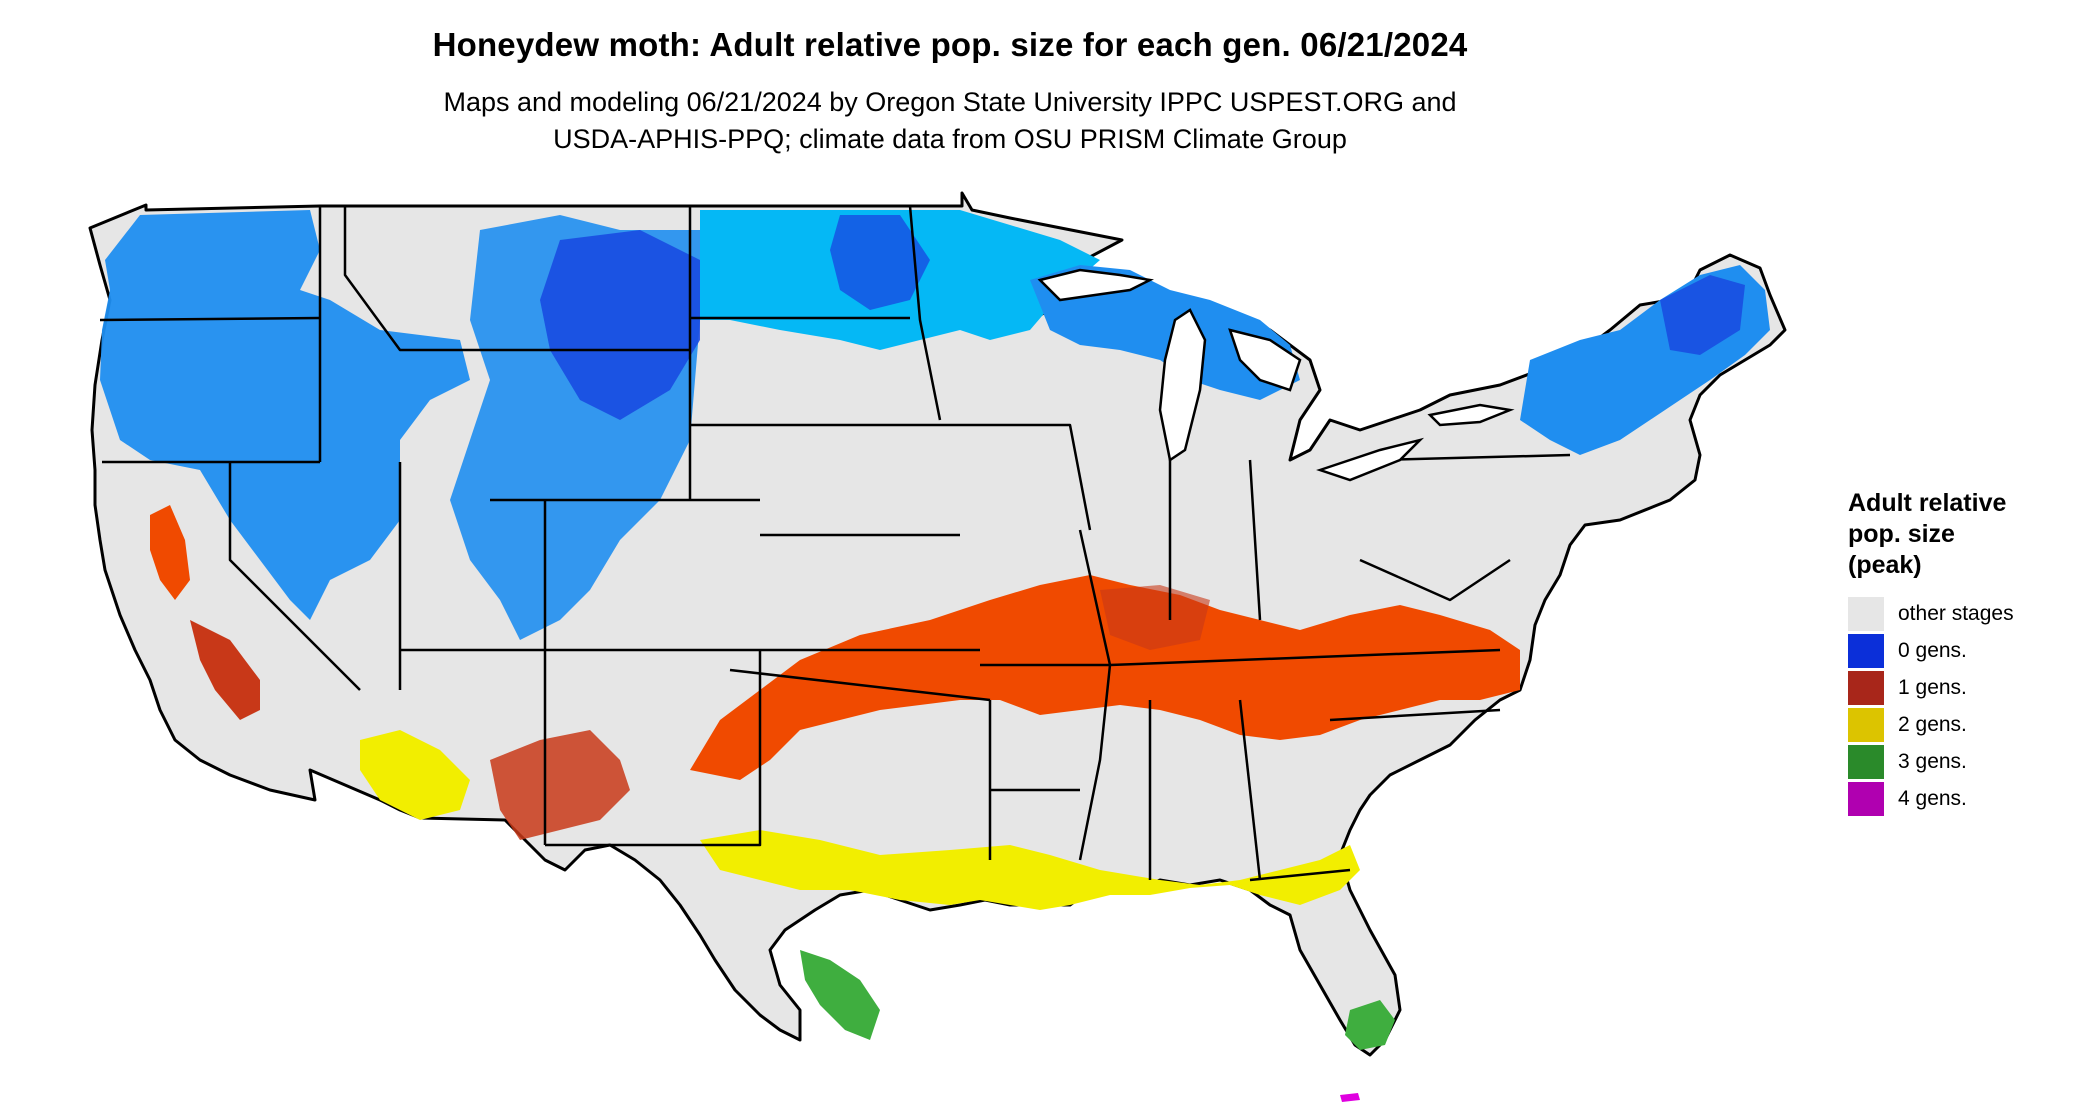  I want to click on border-nc-sc, so click(1415, 715).